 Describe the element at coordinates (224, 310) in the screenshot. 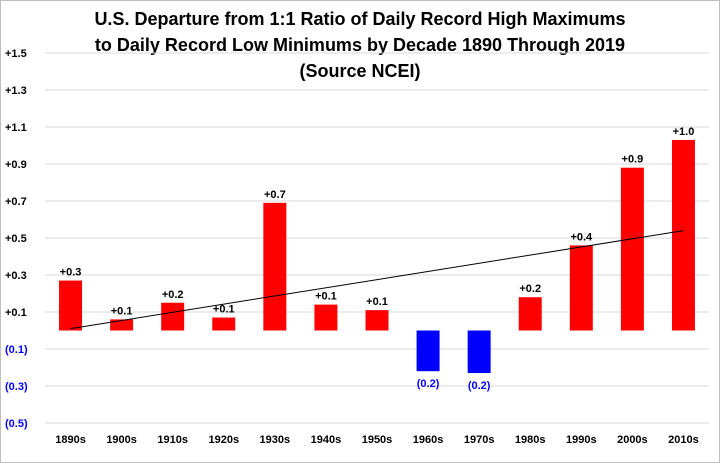

I see `data-label-1920s: +0.1` at that location.